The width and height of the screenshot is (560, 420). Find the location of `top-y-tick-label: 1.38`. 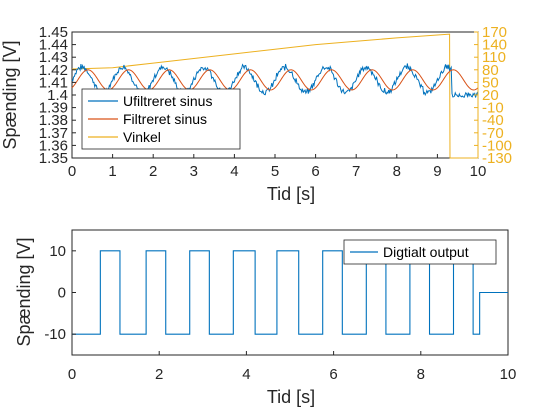

top-y-tick-label: 1.38 is located at coordinates (53, 120).